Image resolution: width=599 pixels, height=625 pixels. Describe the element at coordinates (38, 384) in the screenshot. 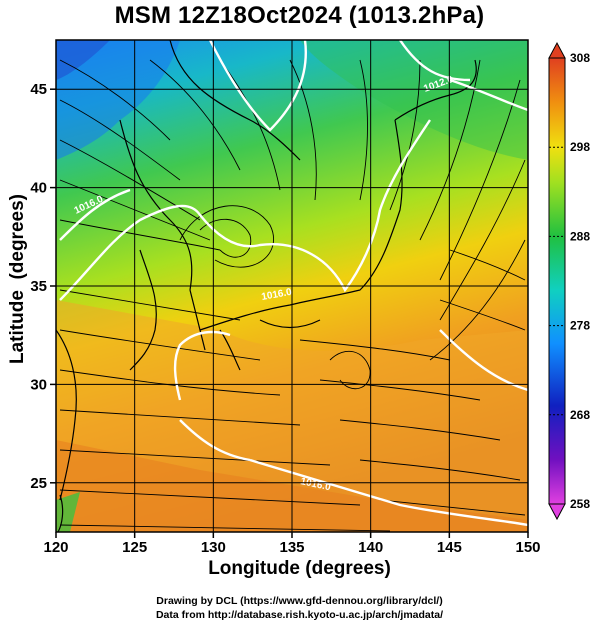

I see `y-tick-label: 30` at that location.